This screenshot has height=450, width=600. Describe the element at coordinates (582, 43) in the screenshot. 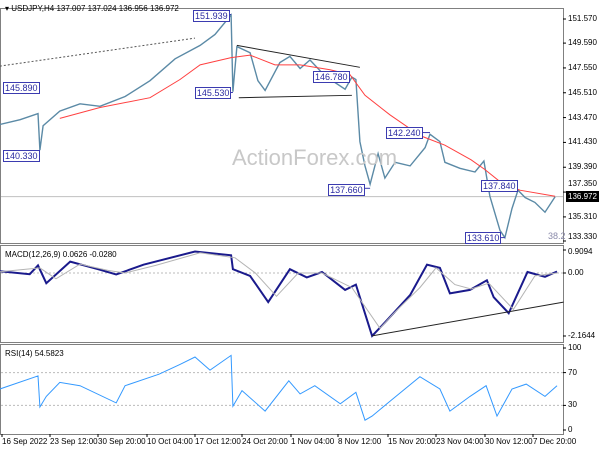

I see `y-tick-label: 149.590` at that location.